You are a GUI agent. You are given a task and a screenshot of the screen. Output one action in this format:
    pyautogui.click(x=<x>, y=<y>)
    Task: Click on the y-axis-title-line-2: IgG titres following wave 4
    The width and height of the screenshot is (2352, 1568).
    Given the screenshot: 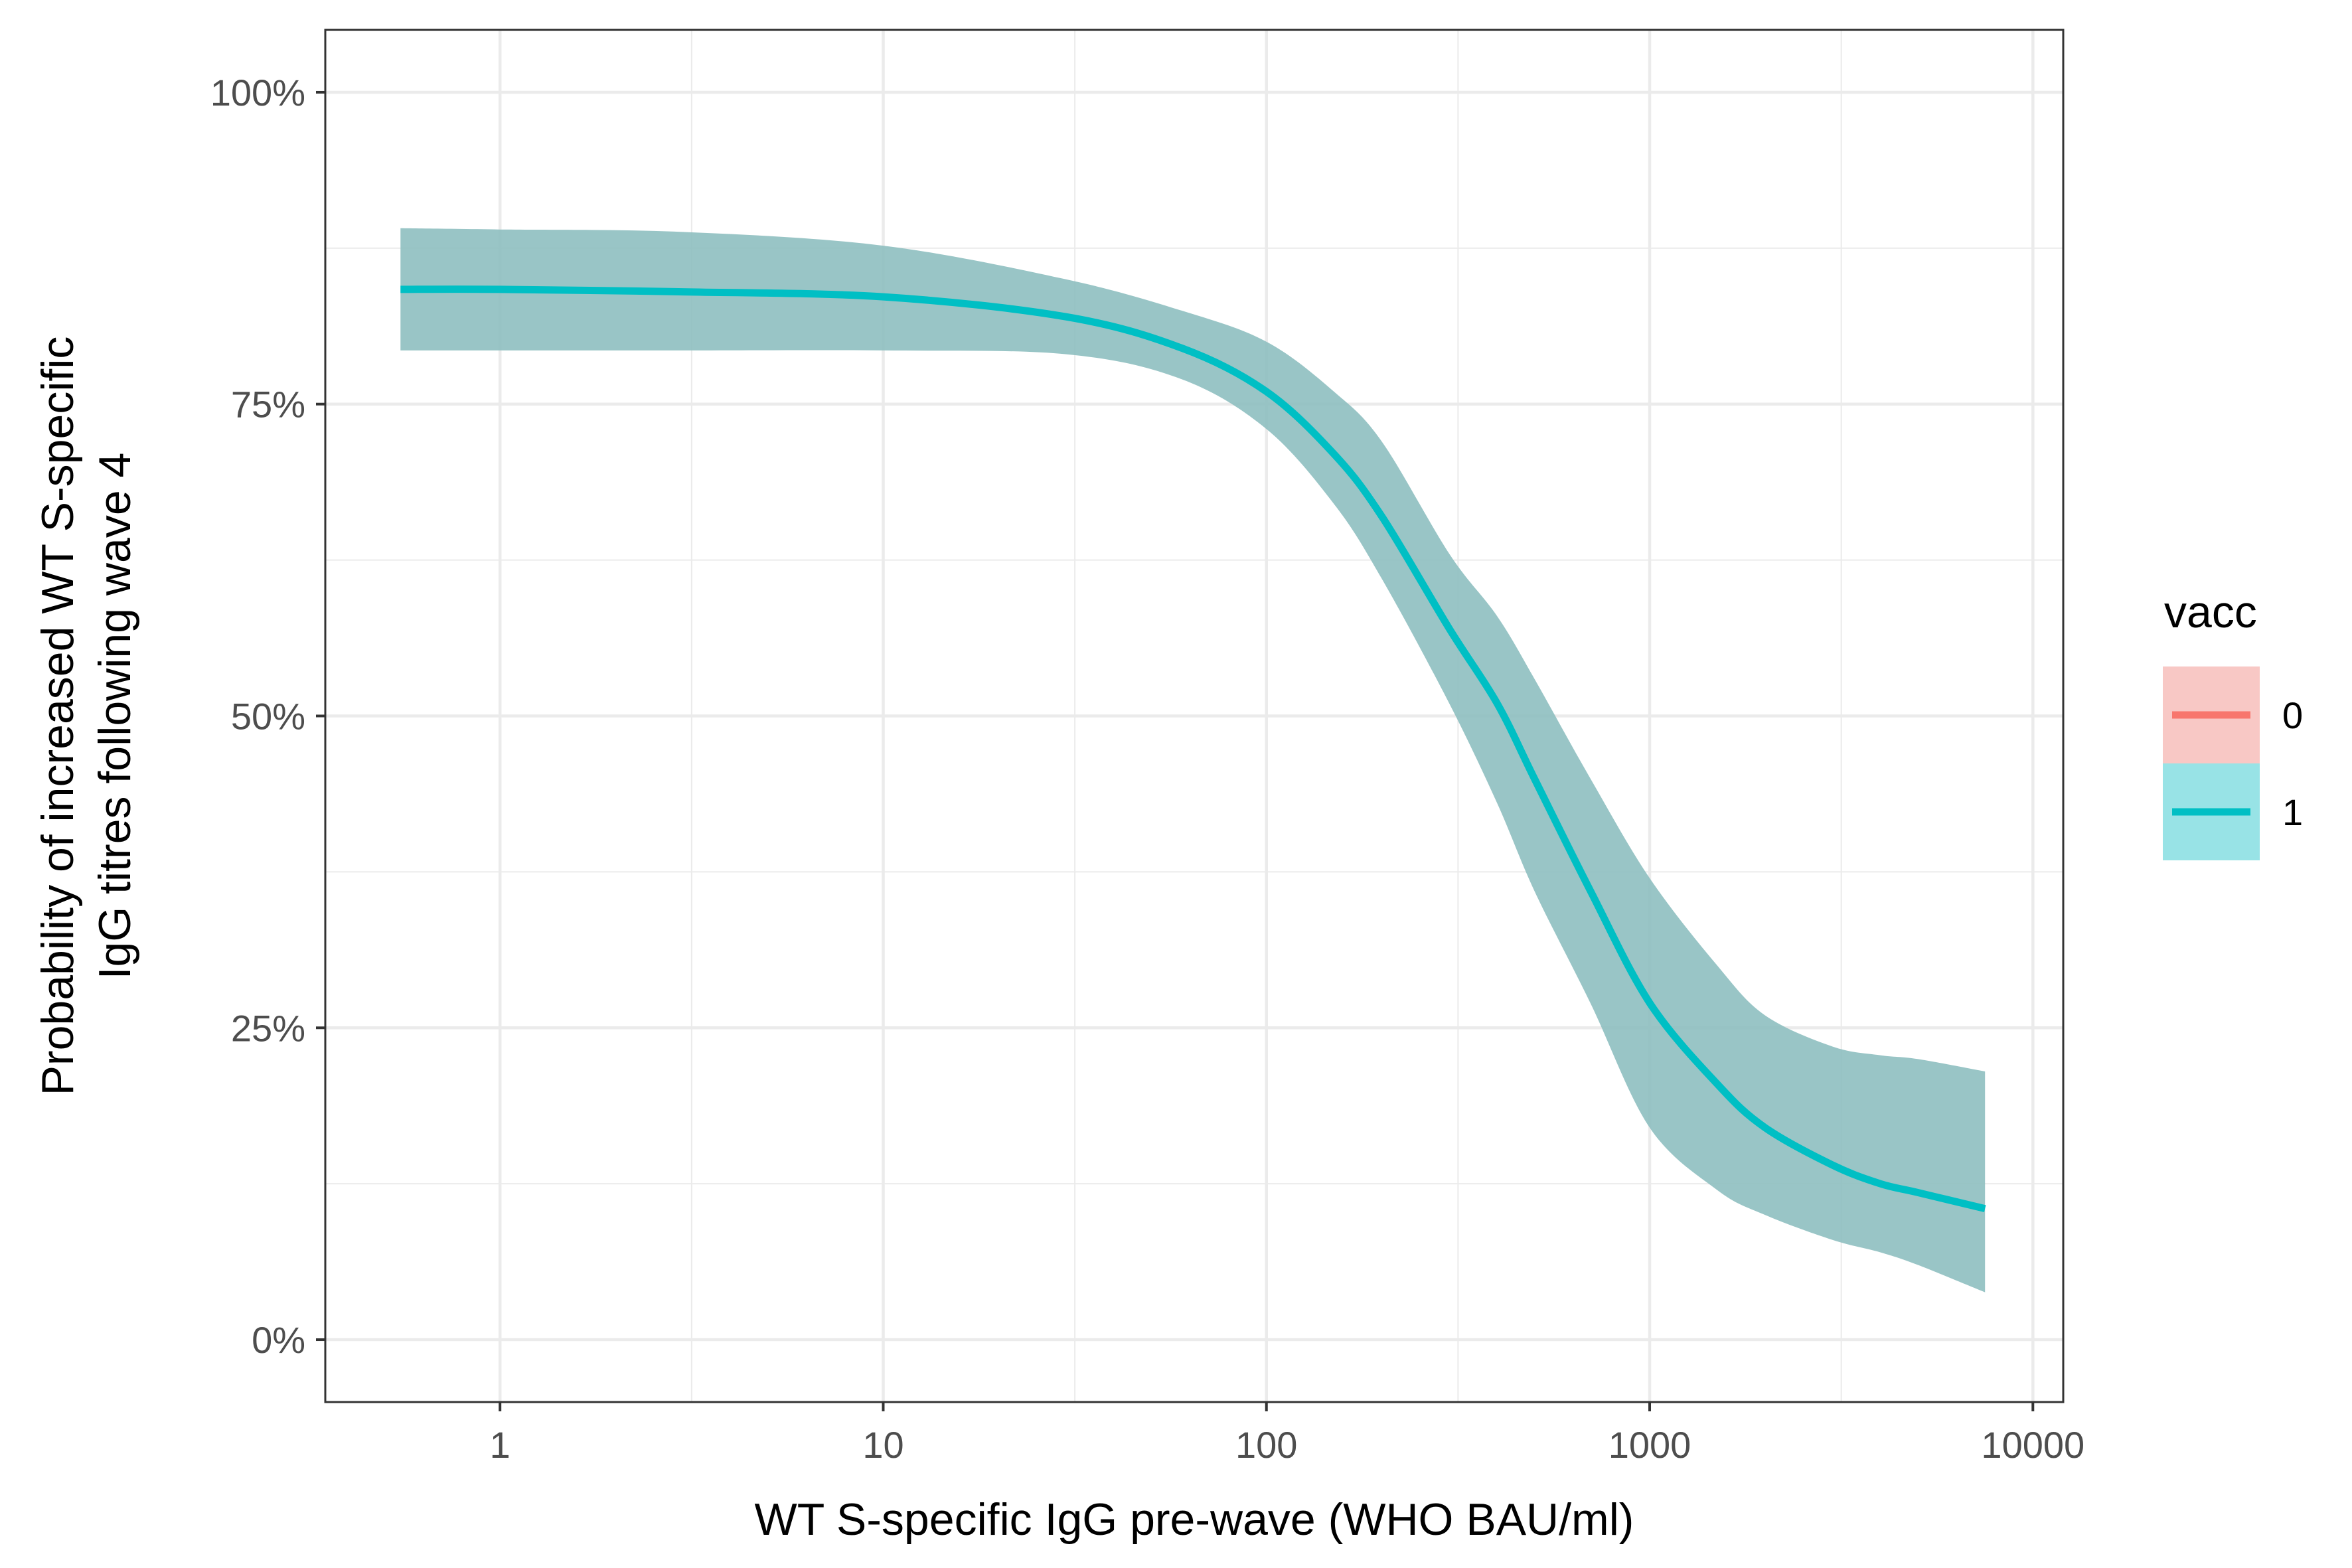 What is the action you would take?
    pyautogui.click(x=115, y=716)
    